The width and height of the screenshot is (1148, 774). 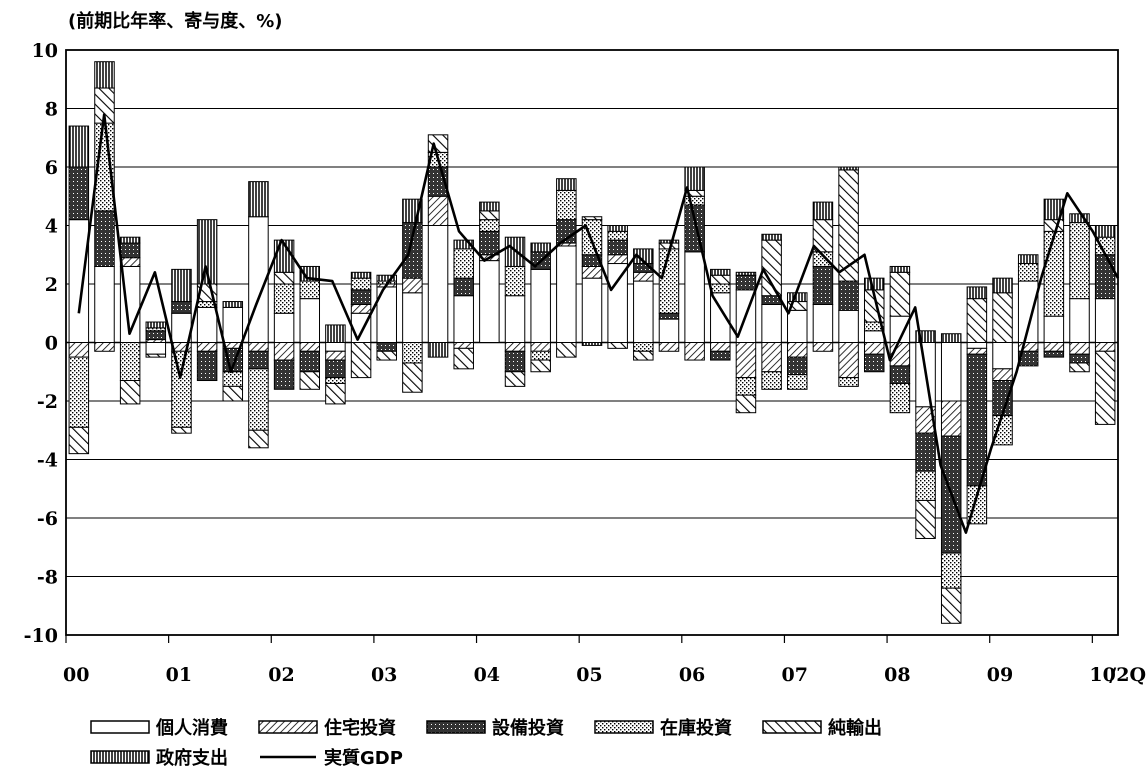 What do you see at coordinates (41, 636) in the screenshot?
I see `y-tick-label: -10` at bounding box center [41, 636].